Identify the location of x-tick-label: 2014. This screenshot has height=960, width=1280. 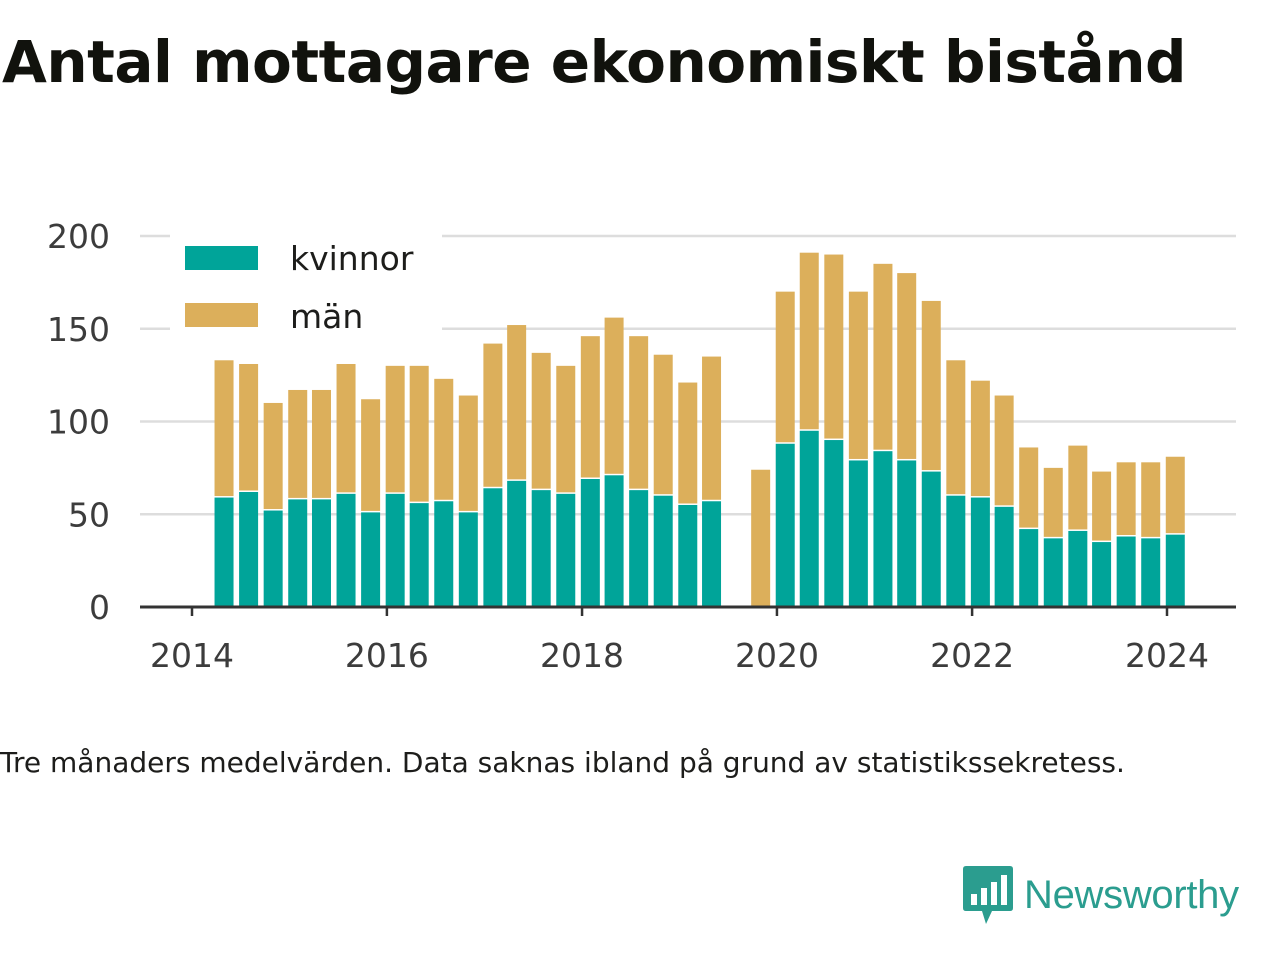
(192, 655).